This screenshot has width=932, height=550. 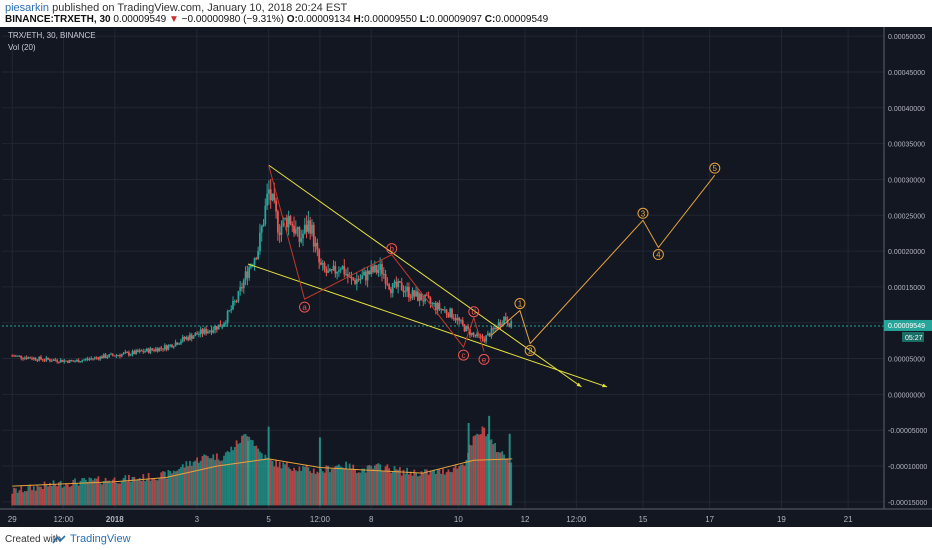 I want to click on pattern-point-label: b, so click(x=391, y=249).